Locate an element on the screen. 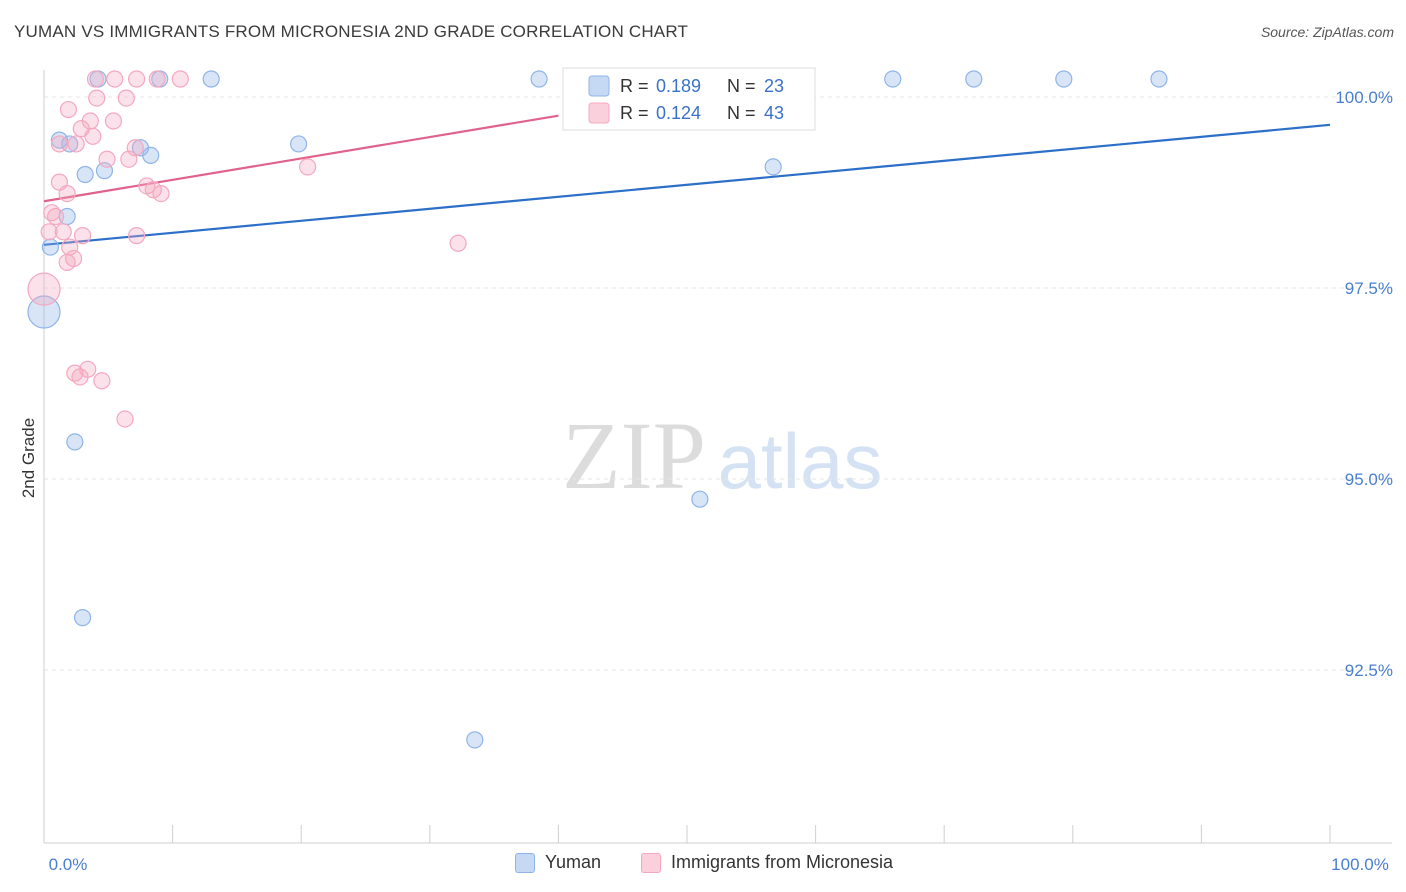  legend-r-value-micronesia: 0.124 is located at coordinates (678, 113).